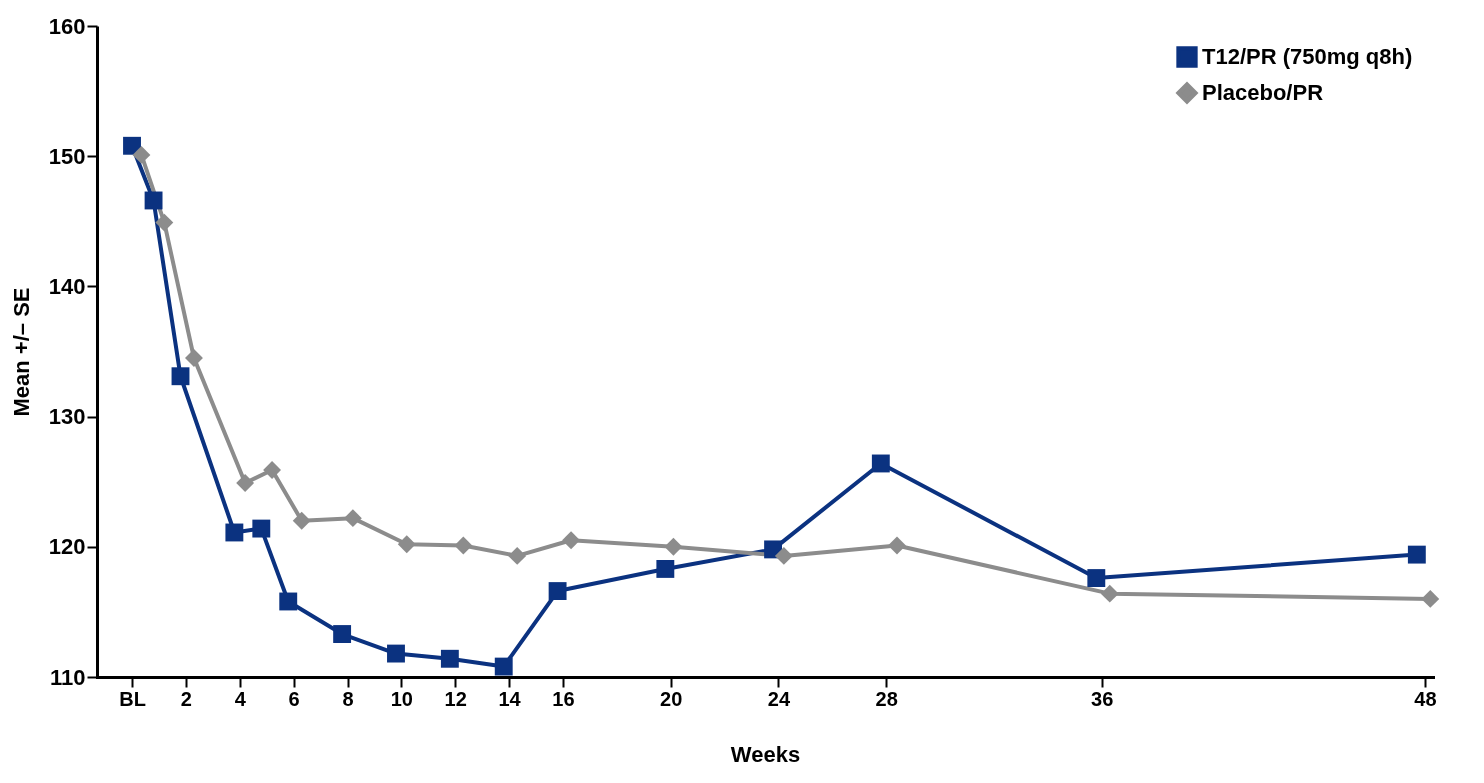 The height and width of the screenshot is (783, 1484). What do you see at coordinates (671, 698) in the screenshot?
I see `x-tick-label: 20` at bounding box center [671, 698].